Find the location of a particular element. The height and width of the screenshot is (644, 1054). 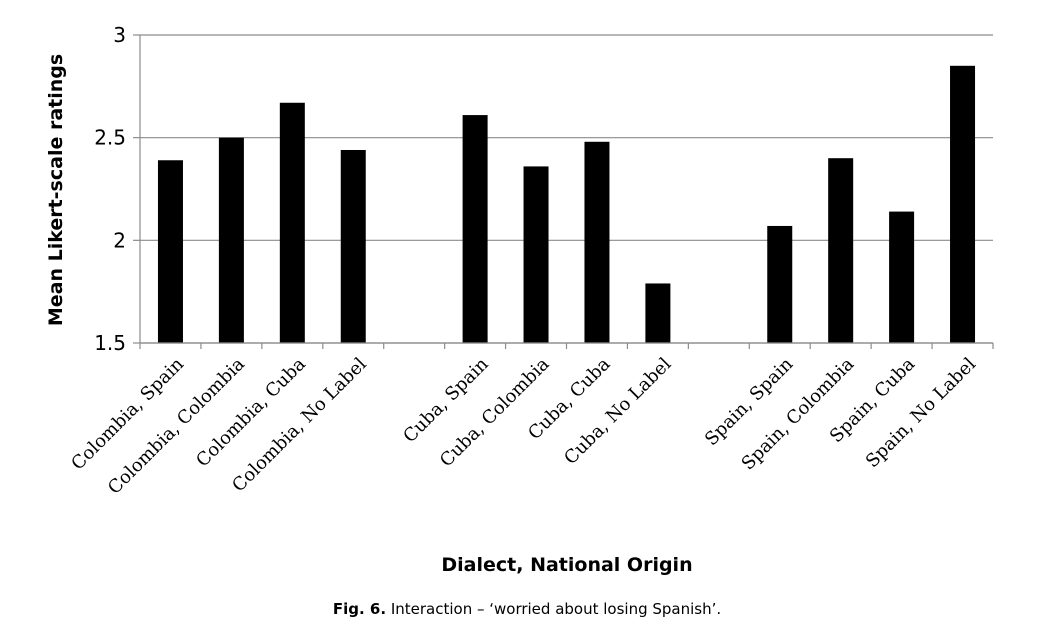

x-axis-title: Dialect, National Origin is located at coordinates (566, 565).